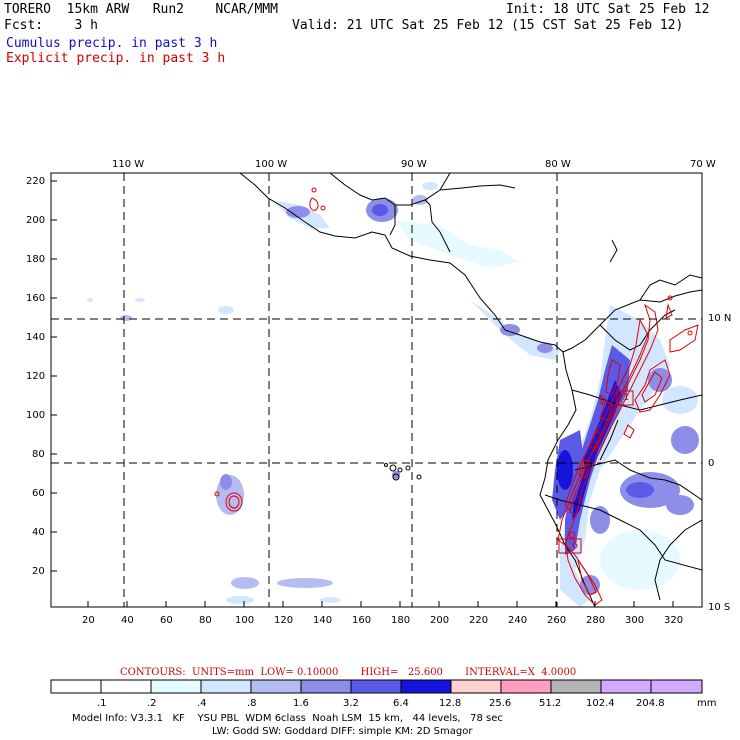  Describe the element at coordinates (36, 415) in the screenshot. I see `left-tick-label: 100` at that location.